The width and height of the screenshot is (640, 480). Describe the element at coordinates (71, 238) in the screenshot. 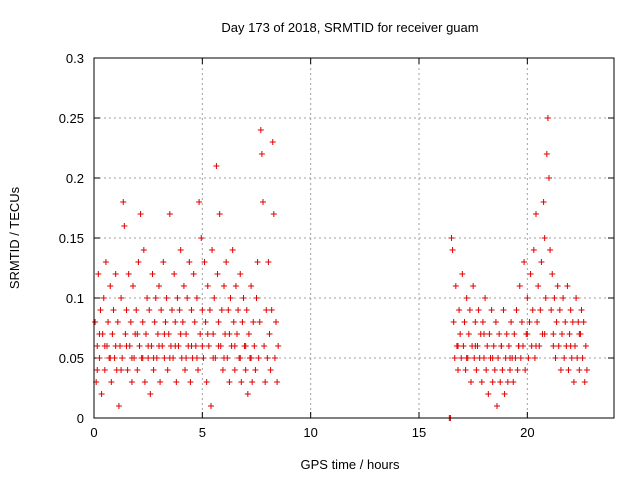

I see `y-tick-label: 0.15` at that location.